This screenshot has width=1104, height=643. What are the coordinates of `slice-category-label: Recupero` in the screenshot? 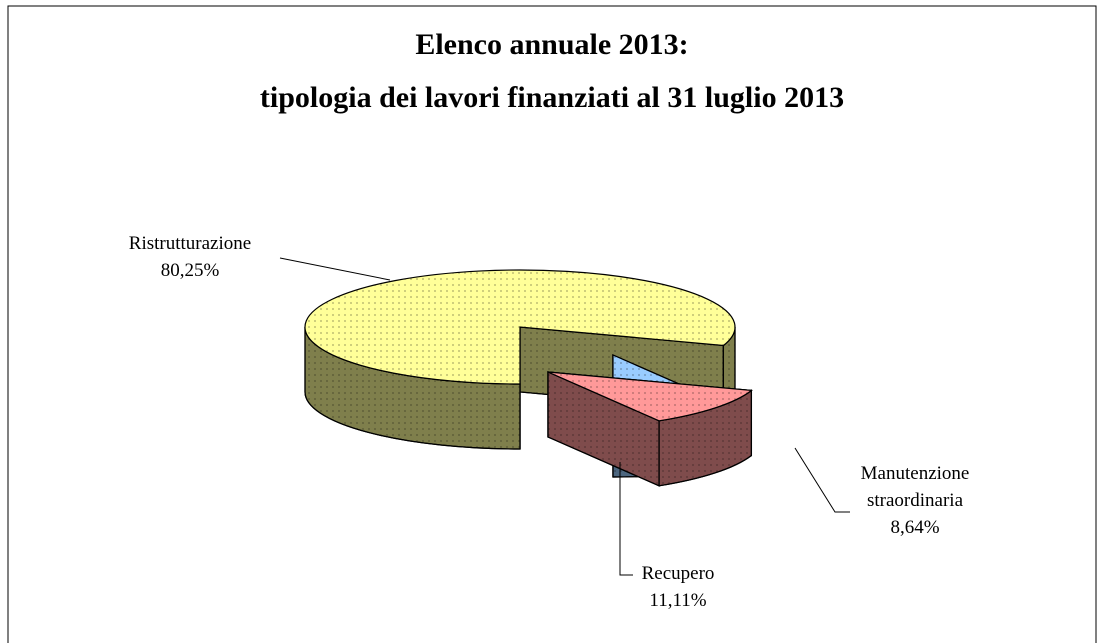 It's located at (678, 573).